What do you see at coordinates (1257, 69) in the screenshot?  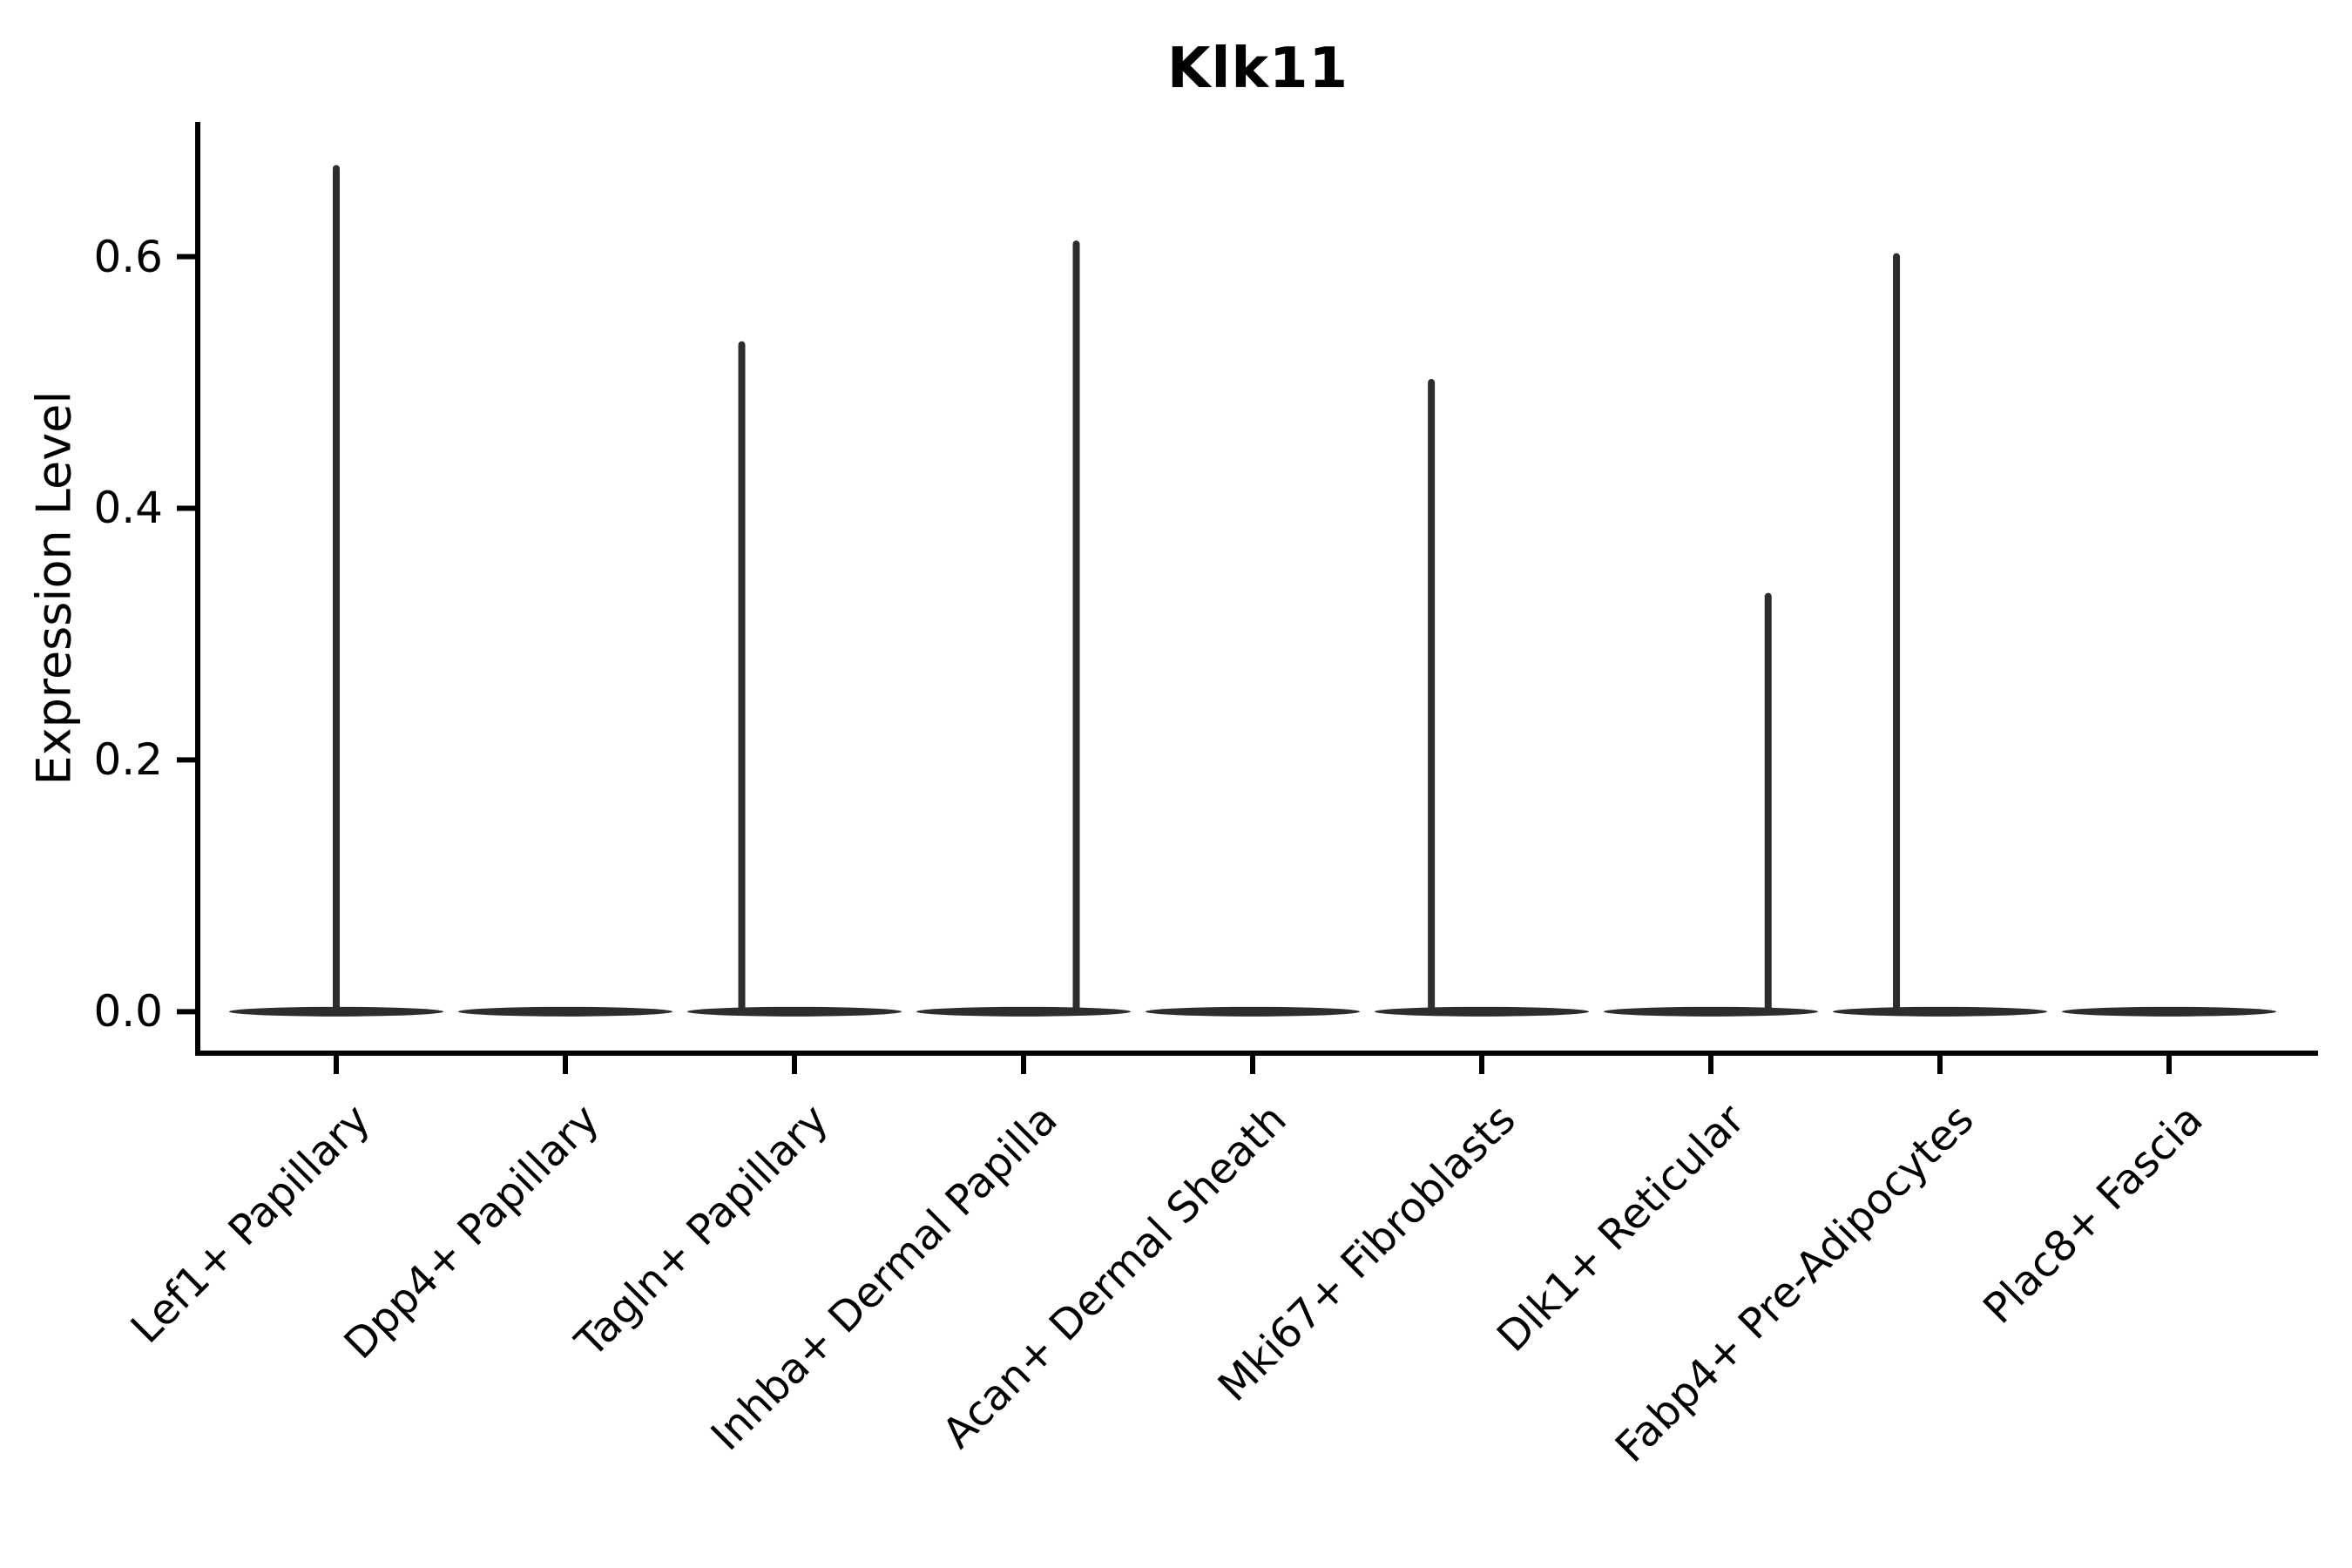 I see `chart-title: Klk11` at bounding box center [1257, 69].